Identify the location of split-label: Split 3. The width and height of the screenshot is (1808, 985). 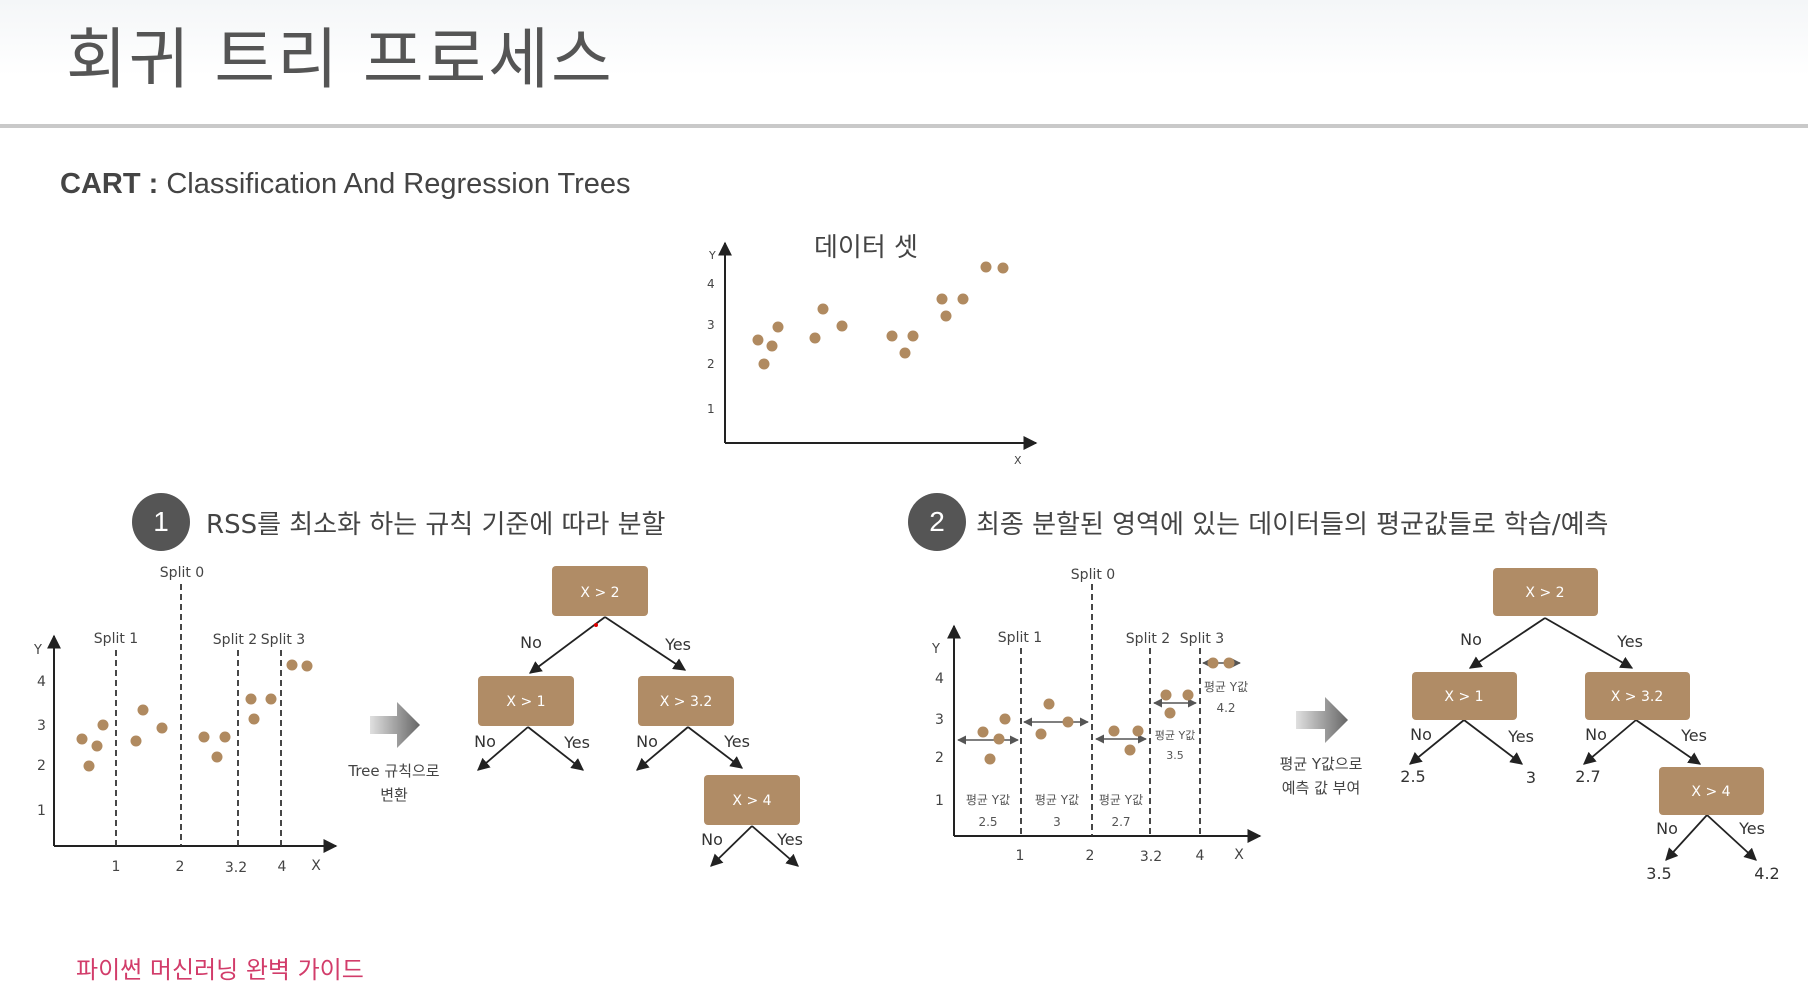
(1202, 639).